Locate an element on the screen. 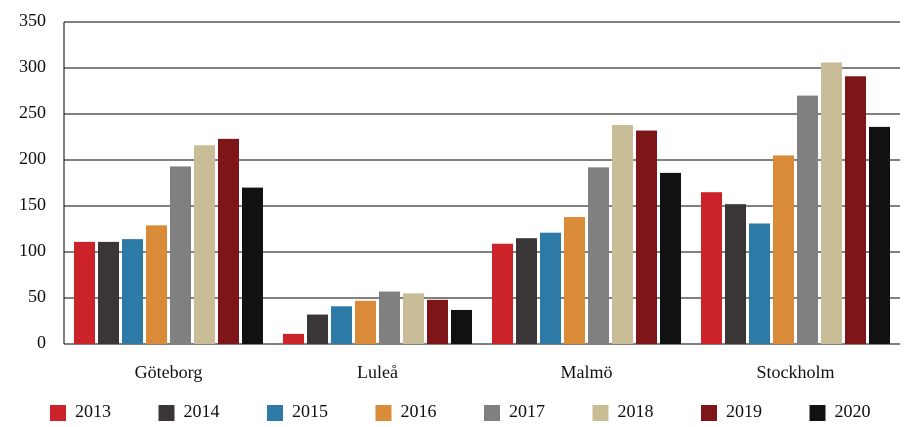  legend-label: 2020 is located at coordinates (853, 411).